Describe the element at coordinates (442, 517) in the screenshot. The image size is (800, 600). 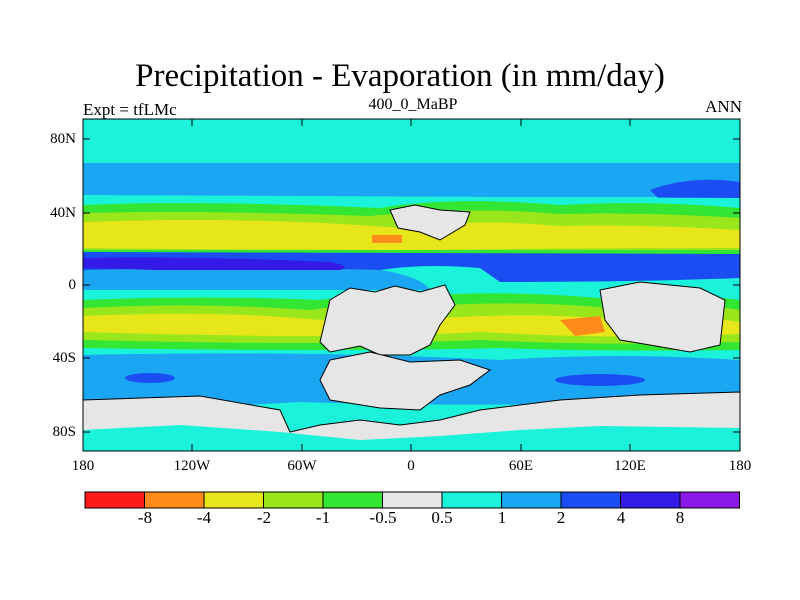
I see `colorbar-label: 0.5` at that location.